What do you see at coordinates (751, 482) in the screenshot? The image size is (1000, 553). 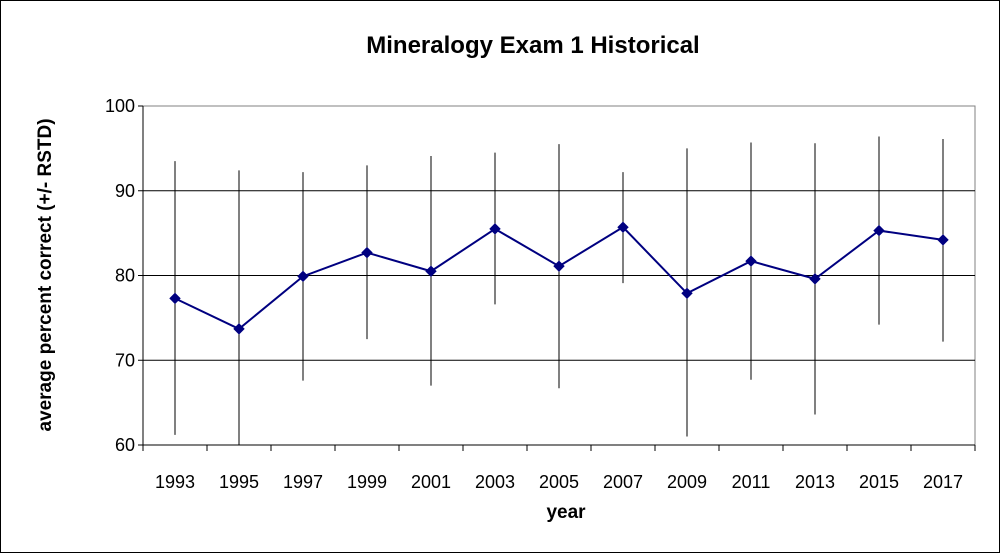 I see `x-tick-label: 2011` at bounding box center [751, 482].